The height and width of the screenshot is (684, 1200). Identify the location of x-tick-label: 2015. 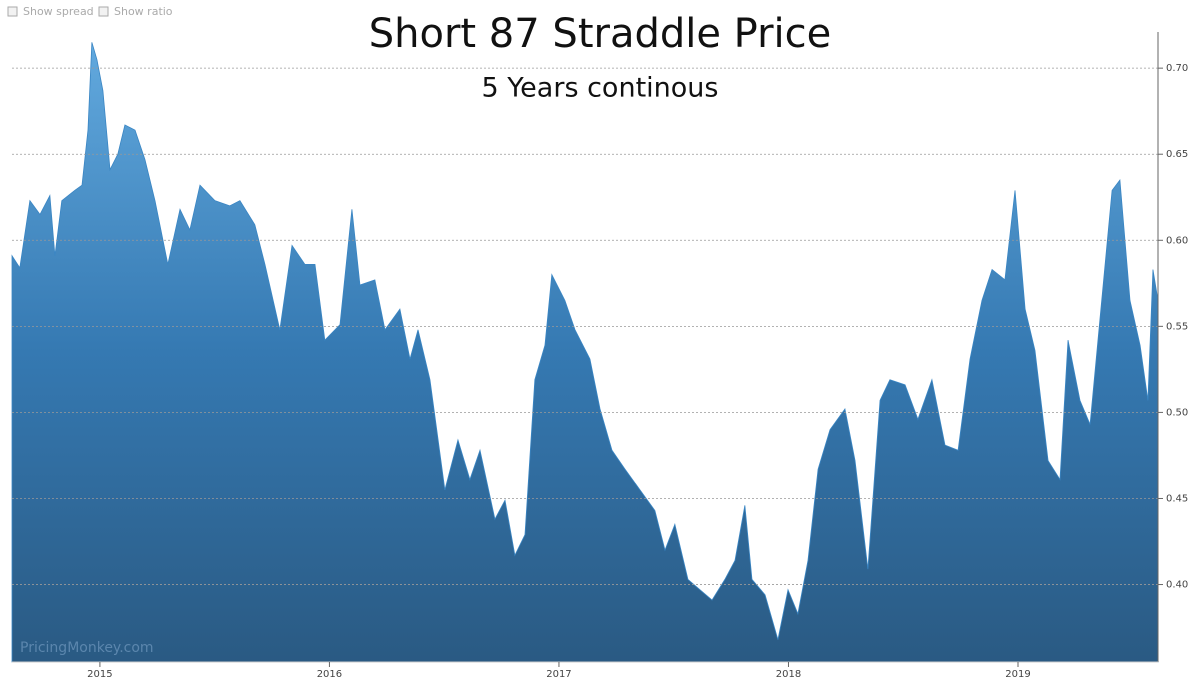
(99, 674).